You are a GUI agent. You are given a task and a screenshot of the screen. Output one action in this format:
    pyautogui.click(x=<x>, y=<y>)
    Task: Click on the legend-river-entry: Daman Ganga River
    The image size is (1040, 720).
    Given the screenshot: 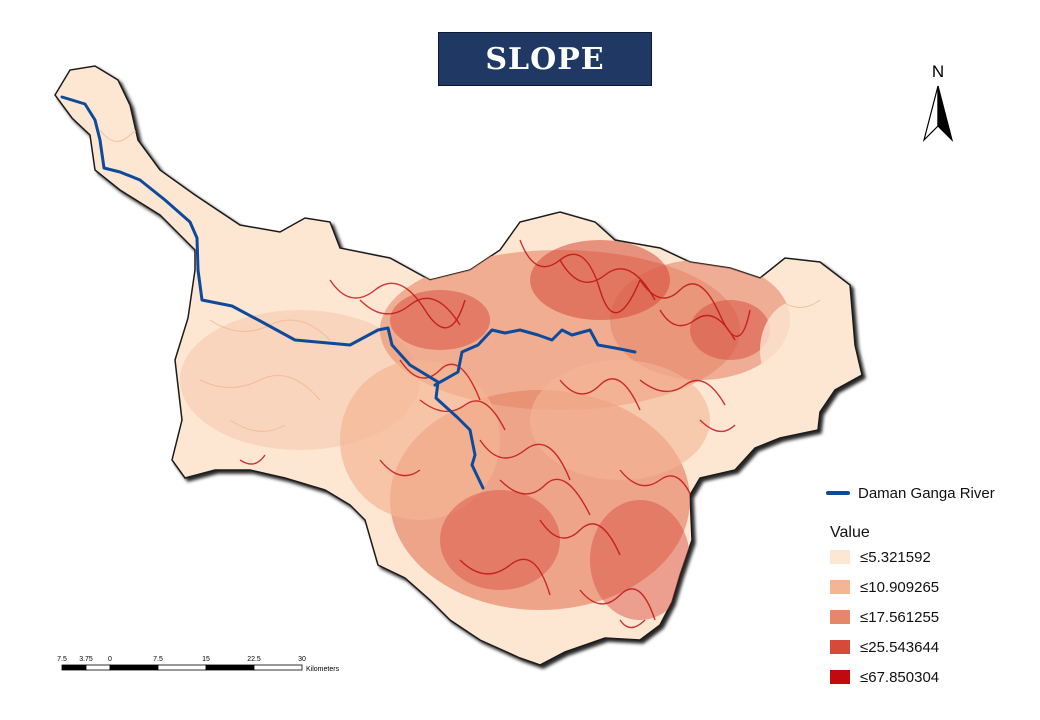 What is the action you would take?
    pyautogui.click(x=927, y=493)
    